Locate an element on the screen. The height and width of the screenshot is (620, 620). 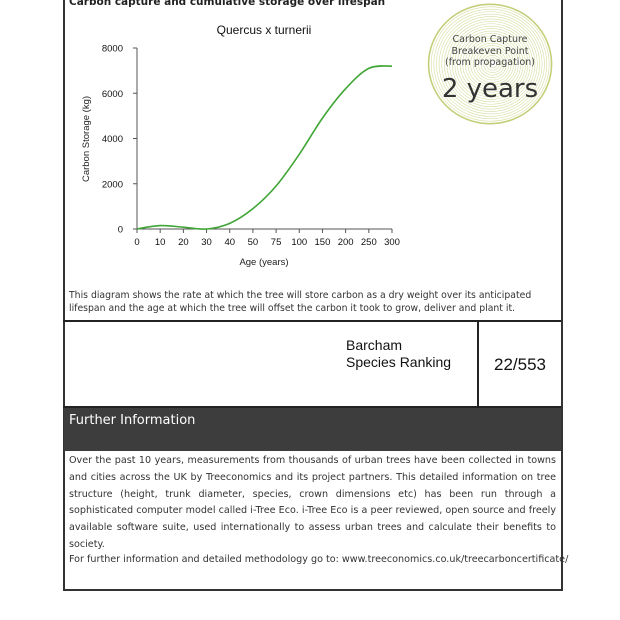
badge-line-2: Breakeven Point is located at coordinates (490, 51).